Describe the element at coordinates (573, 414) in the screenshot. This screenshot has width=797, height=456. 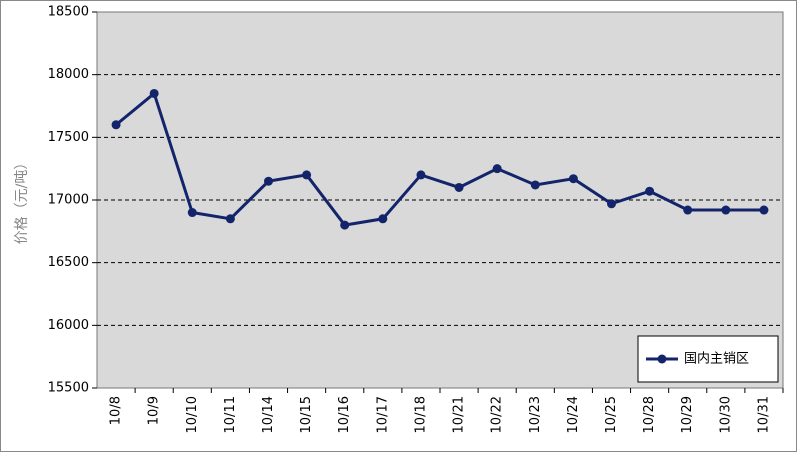
I see `x-tick-label: 10/24` at that location.